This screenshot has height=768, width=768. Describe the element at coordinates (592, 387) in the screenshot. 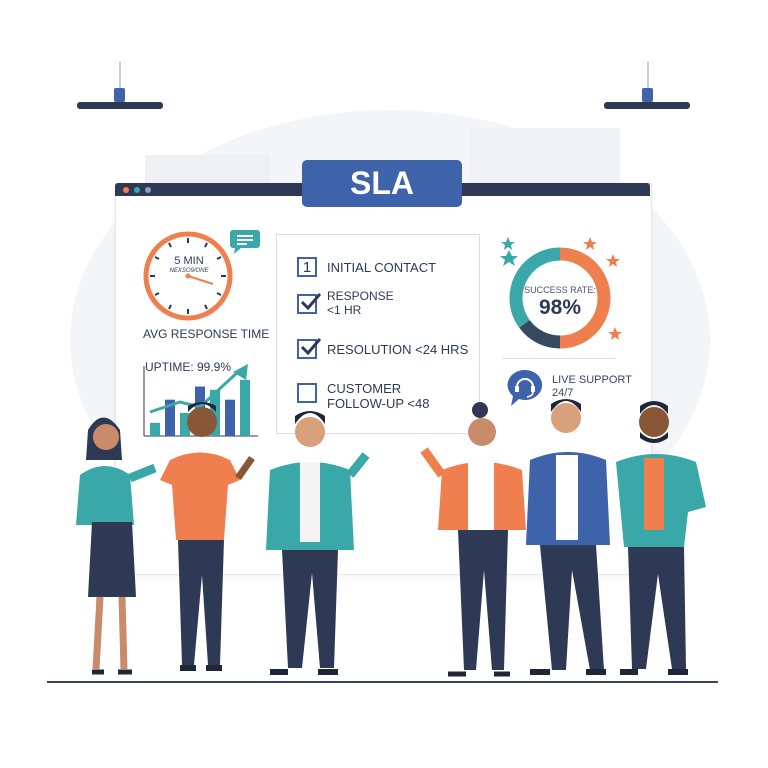

I see `live-support-text: LIVE SUPPORT 24/7` at that location.